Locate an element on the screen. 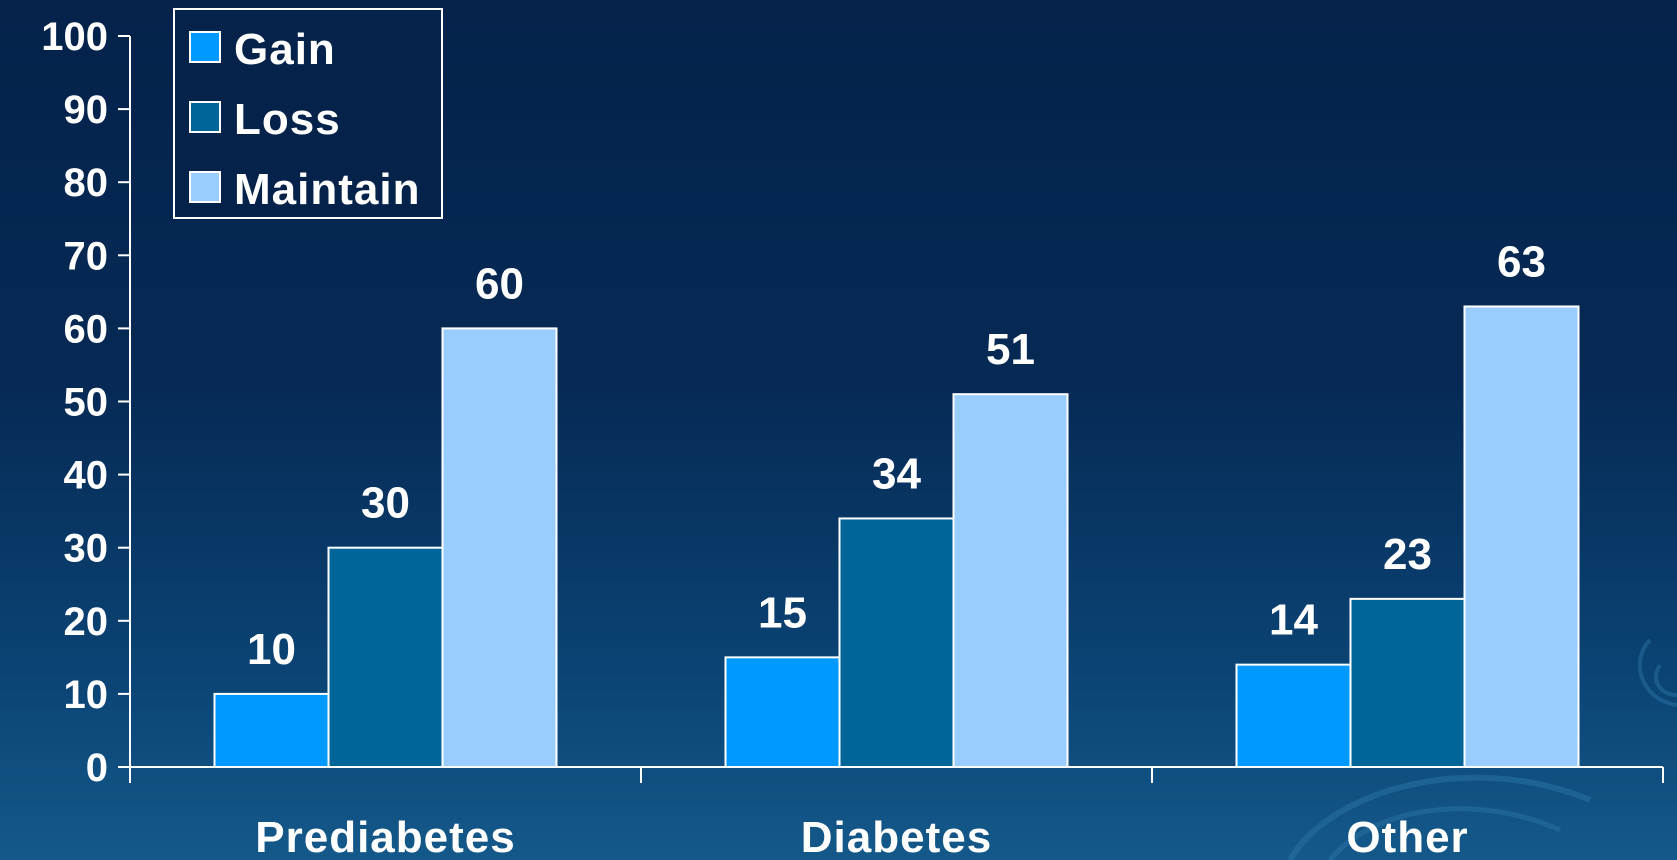 The width and height of the screenshot is (1677, 860). legend-label-loss: Loss is located at coordinates (287, 119).